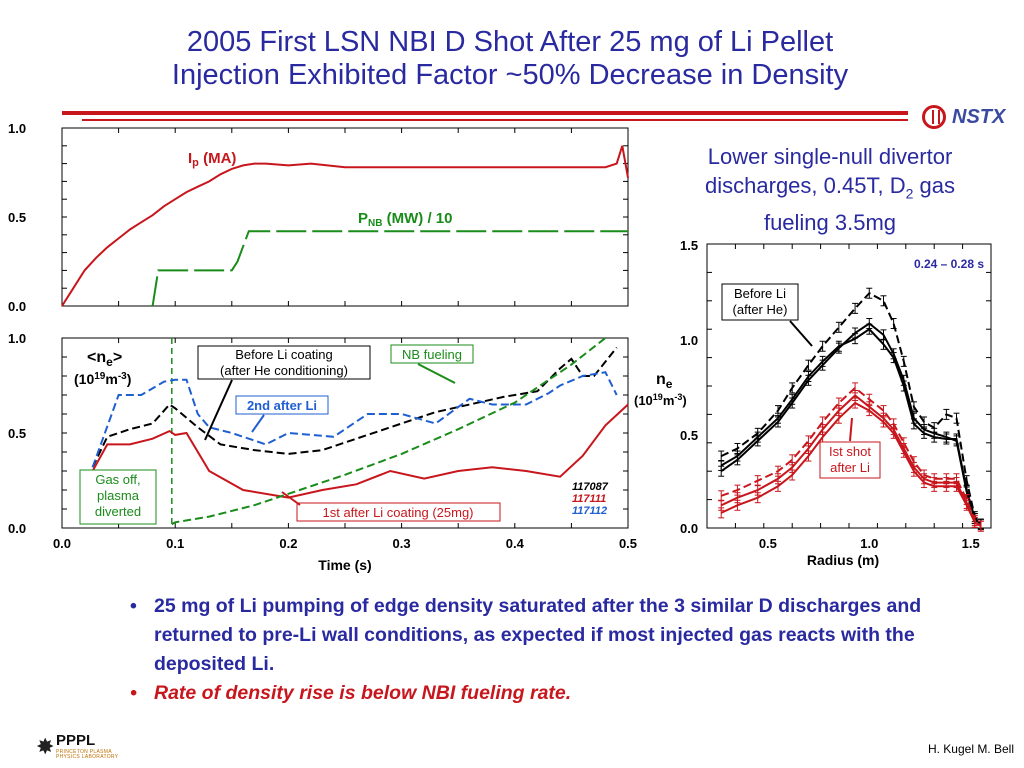  I want to click on density-ylabel: <ne>, so click(104, 359).